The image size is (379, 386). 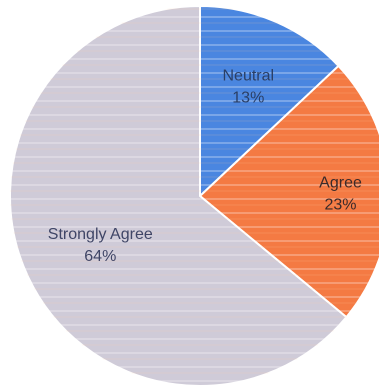 I want to click on slice-value-agree: 23%, so click(x=341, y=205).